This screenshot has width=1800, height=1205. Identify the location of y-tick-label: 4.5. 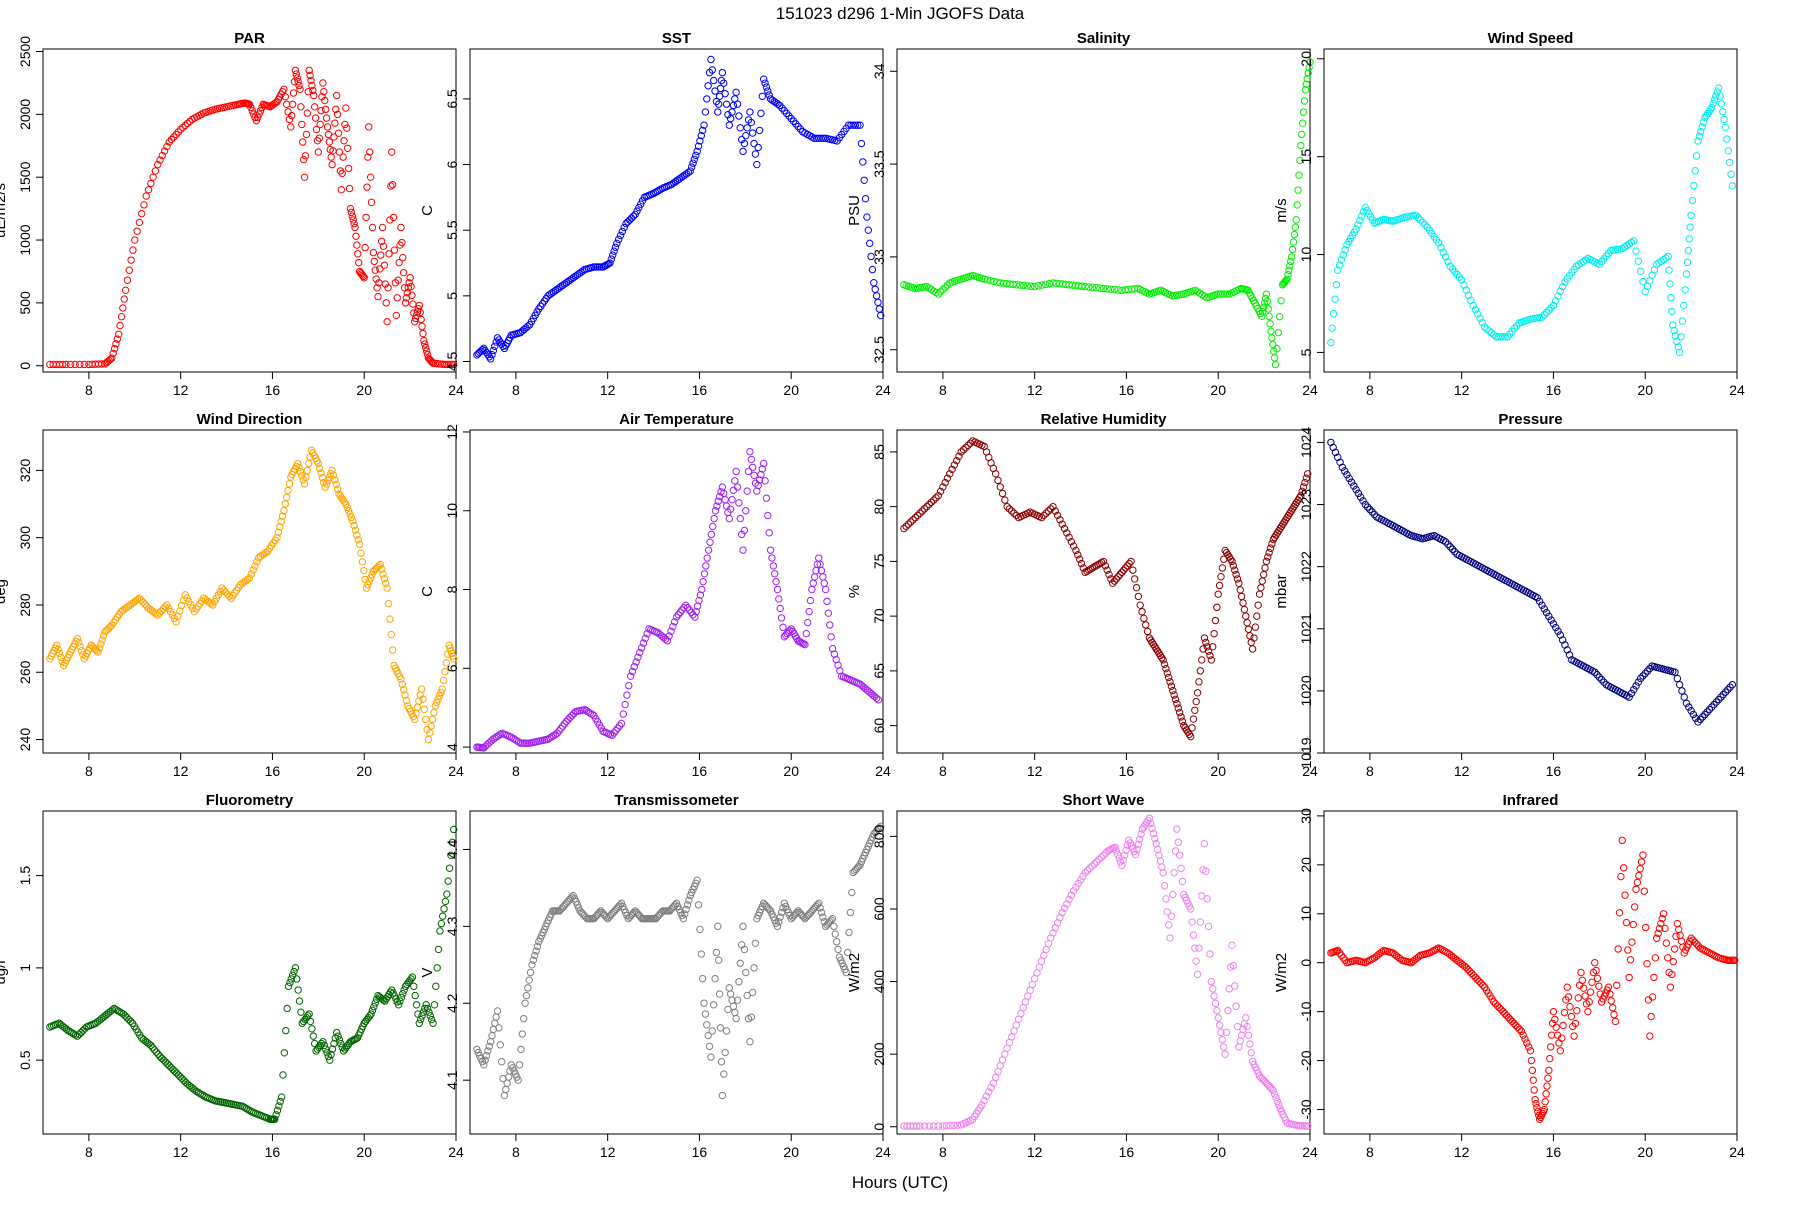
(452, 362).